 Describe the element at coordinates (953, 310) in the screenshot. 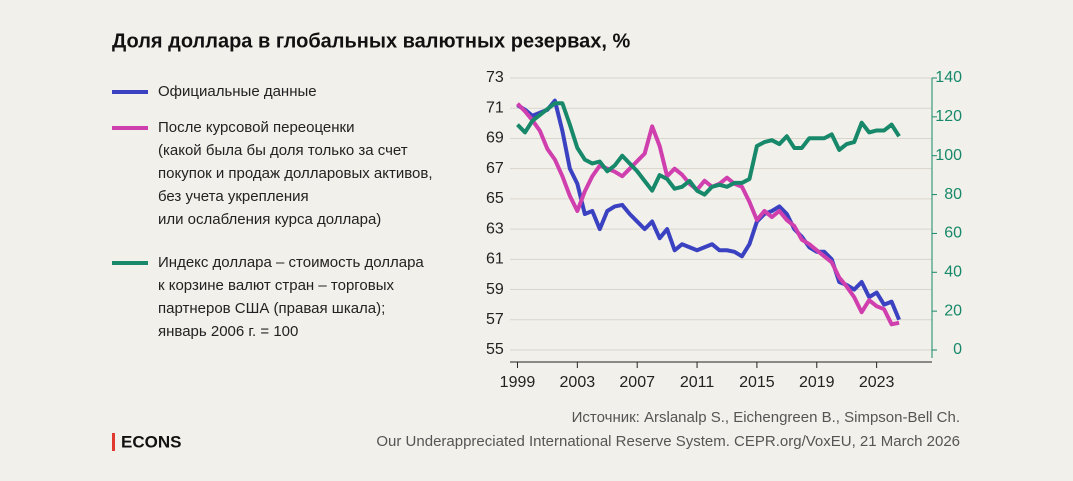

I see `y2-tick-label: 20` at that location.